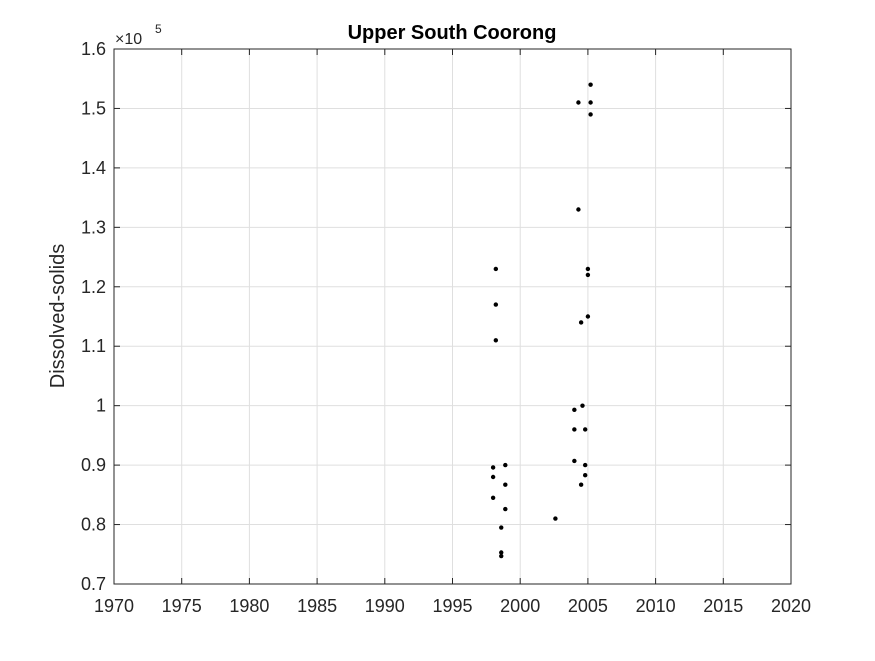 The image size is (875, 661). I want to click on y-axis-exponent: ×10 5, so click(138, 35).